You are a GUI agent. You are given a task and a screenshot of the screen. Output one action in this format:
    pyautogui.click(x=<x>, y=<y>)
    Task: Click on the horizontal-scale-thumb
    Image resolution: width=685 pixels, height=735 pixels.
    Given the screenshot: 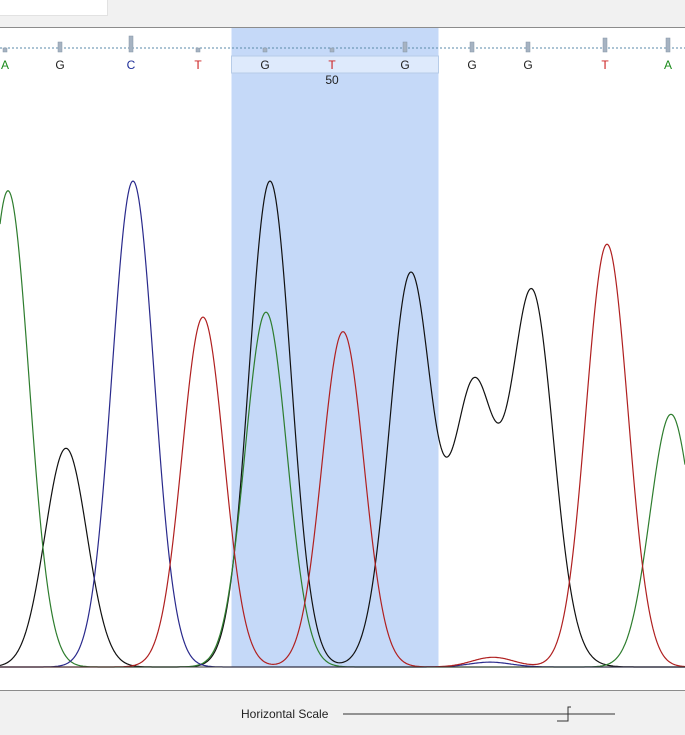 What is the action you would take?
    pyautogui.click(x=564, y=714)
    